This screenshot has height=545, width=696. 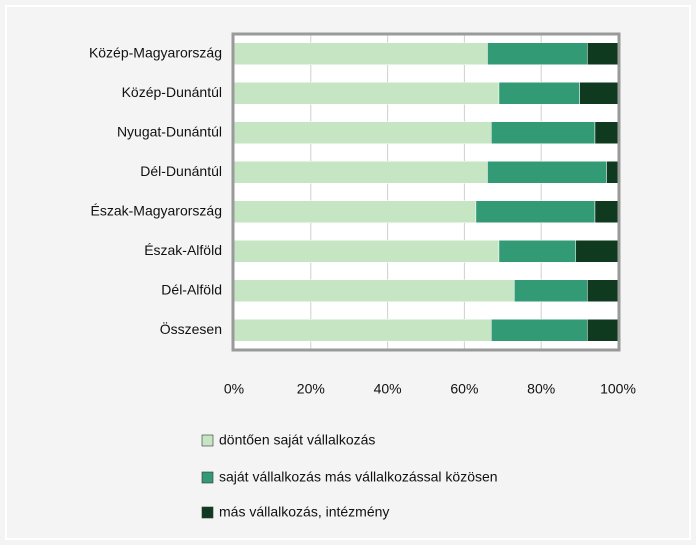 What do you see at coordinates (181, 171) in the screenshot?
I see `y-tick-label: Dél-Dunántúl` at bounding box center [181, 171].